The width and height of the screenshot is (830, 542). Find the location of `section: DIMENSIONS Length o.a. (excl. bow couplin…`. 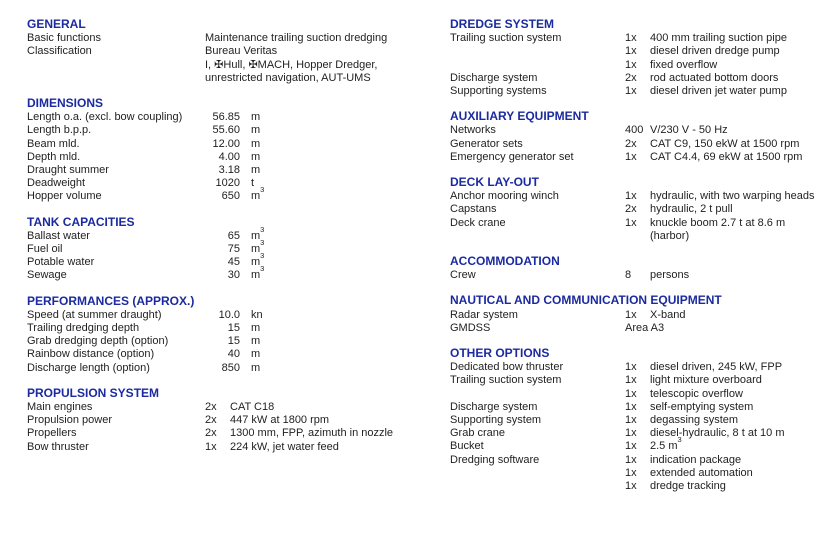

section: DIMENSIONS Length o.a. (excl. bow couplin… is located at coordinates (238, 150).